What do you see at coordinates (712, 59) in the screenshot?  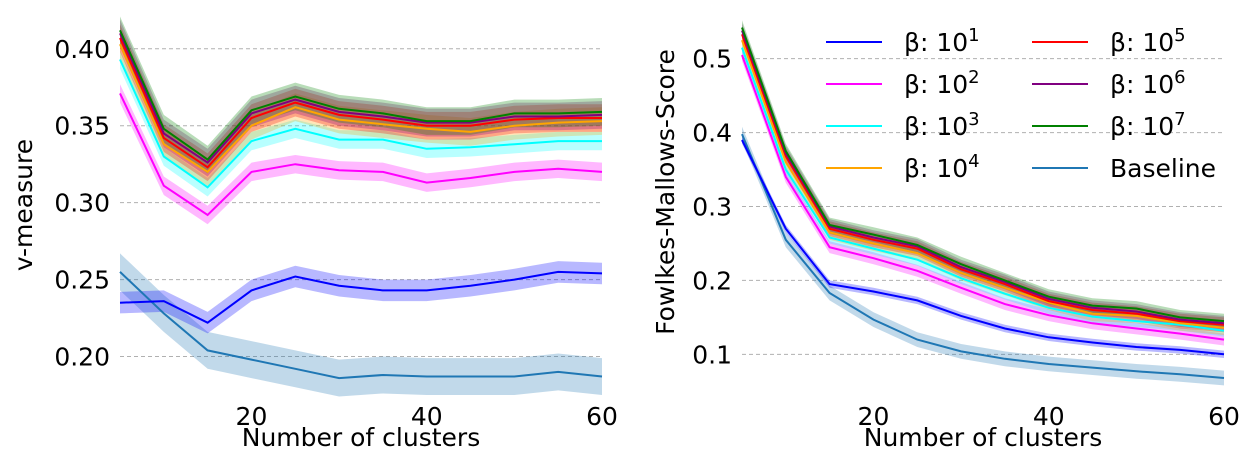 I see `fm-ytick-label: 0.5` at bounding box center [712, 59].